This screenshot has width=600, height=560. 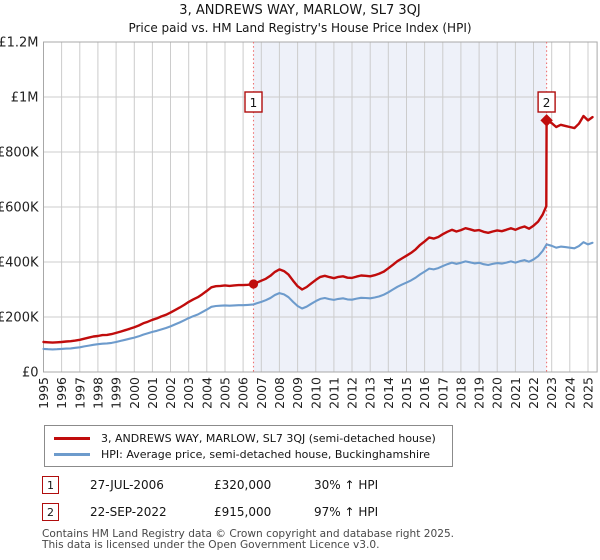 I want to click on x-tick-label: 1995, so click(x=43, y=393).